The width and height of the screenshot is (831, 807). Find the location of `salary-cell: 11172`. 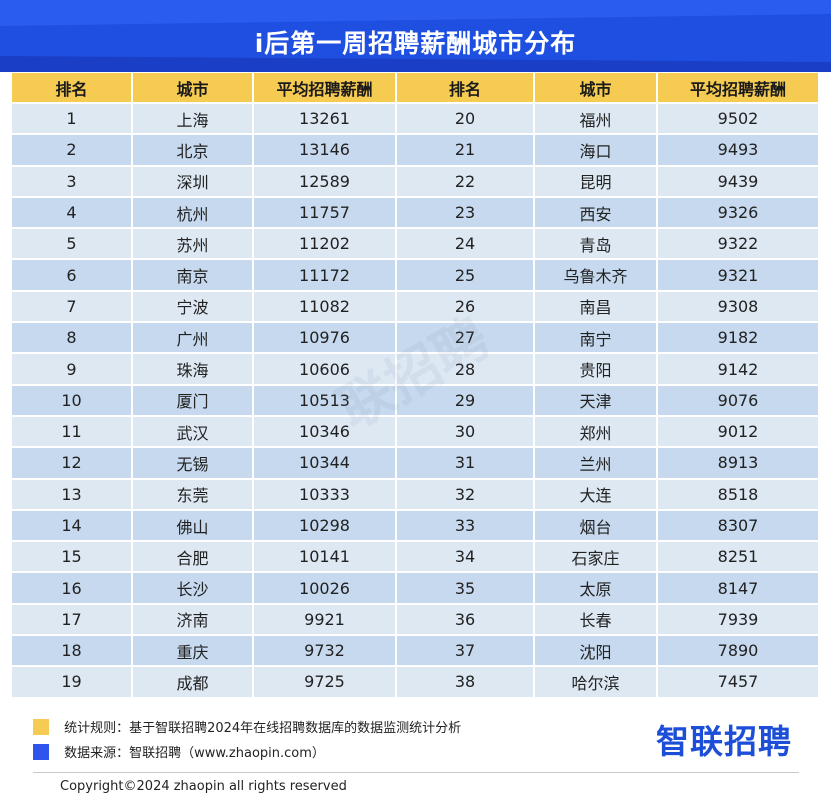

salary-cell: 11172 is located at coordinates (325, 274).